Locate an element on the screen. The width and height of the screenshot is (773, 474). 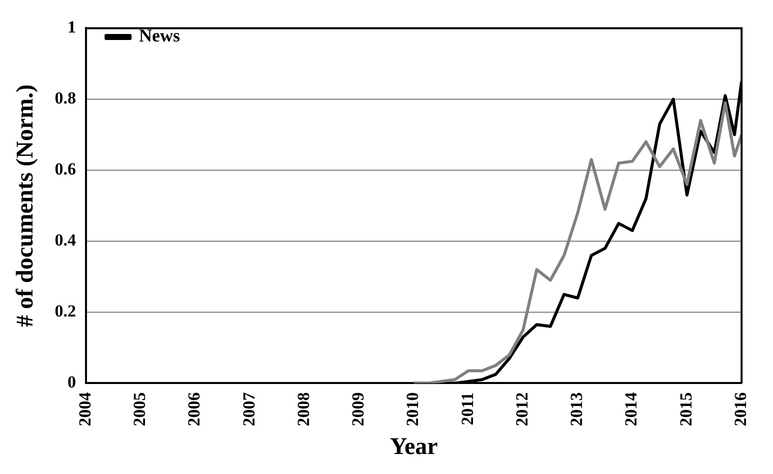
x-axis-title: Year is located at coordinates (414, 447).